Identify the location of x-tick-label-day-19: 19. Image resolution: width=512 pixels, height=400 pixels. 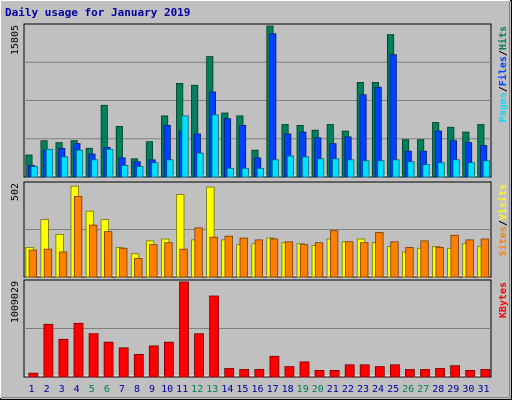
(303, 389).